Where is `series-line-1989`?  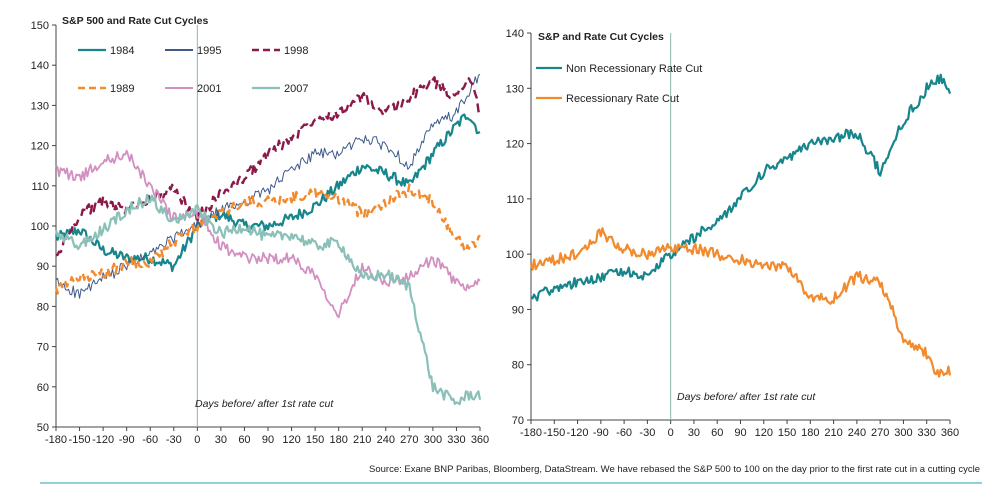 series-line-1989 is located at coordinates (267, 239).